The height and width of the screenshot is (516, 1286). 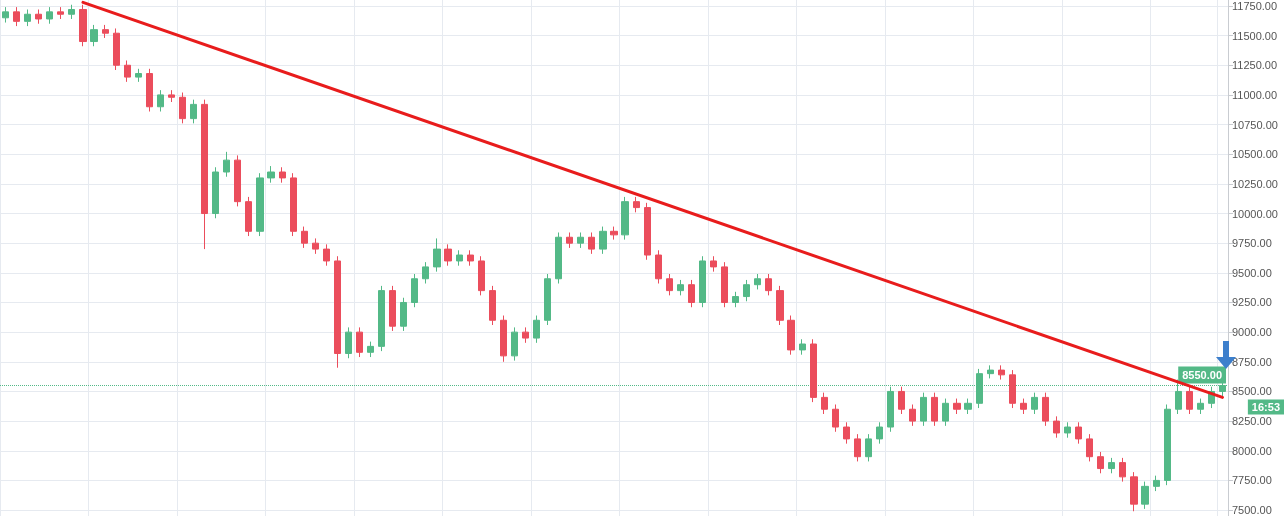 What do you see at coordinates (1255, 65) in the screenshot?
I see `y-tick-label: 11250.00` at bounding box center [1255, 65].